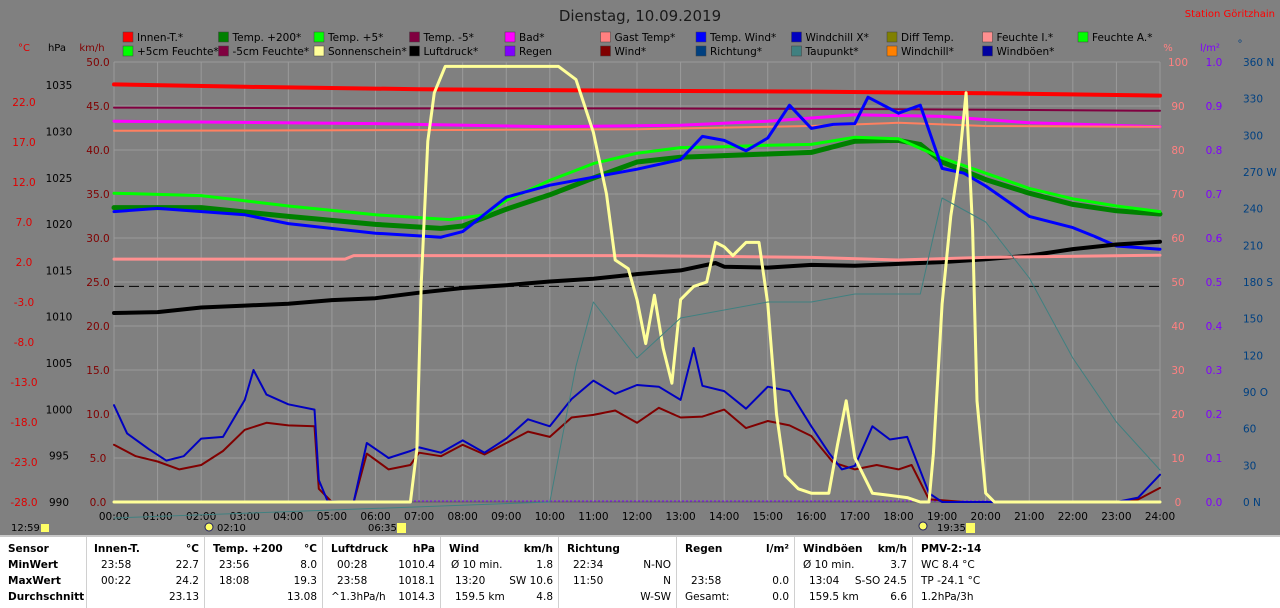 The image size is (1280, 608). Describe the element at coordinates (24, 48) in the screenshot. I see `temp-unit: °C` at that location.